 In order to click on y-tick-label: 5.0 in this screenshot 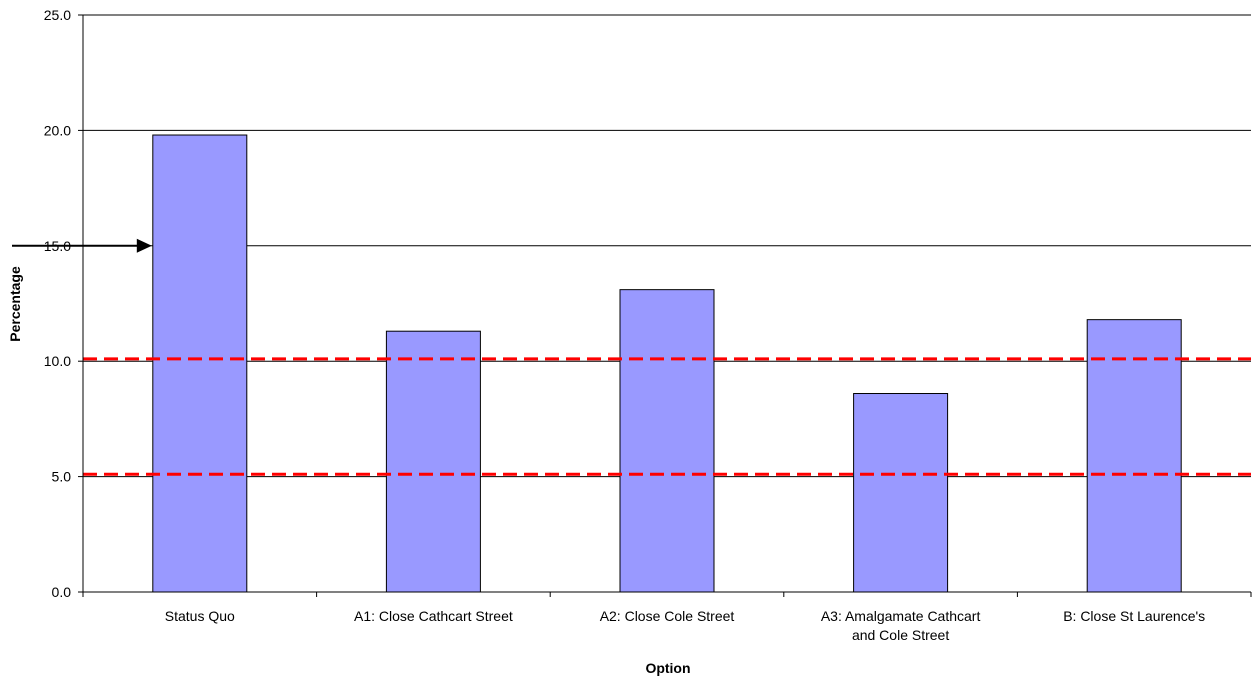, I will do `click(62, 477)`.